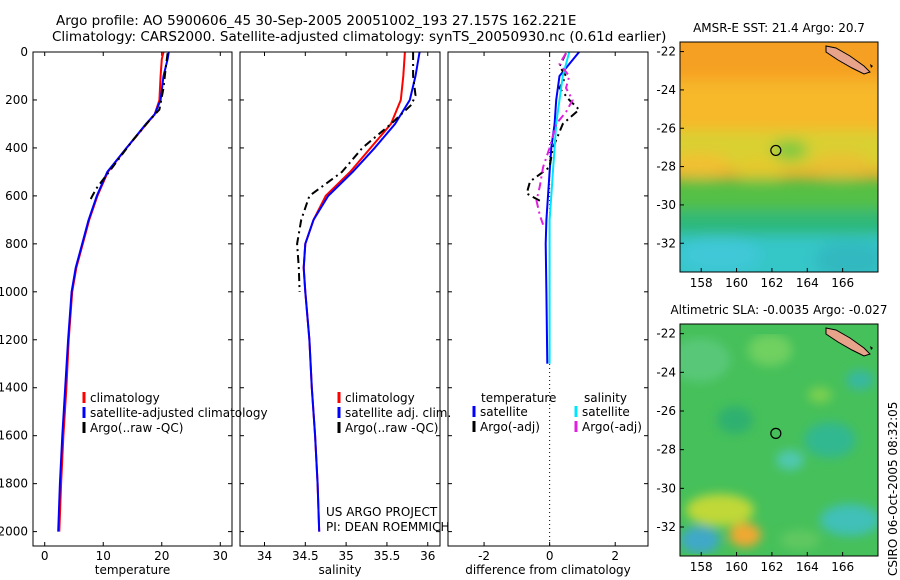 Image resolution: width=900 pixels, height=580 pixels. Describe the element at coordinates (382, 512) in the screenshot. I see `project-note-line: US ARGO PROJECT` at that location.